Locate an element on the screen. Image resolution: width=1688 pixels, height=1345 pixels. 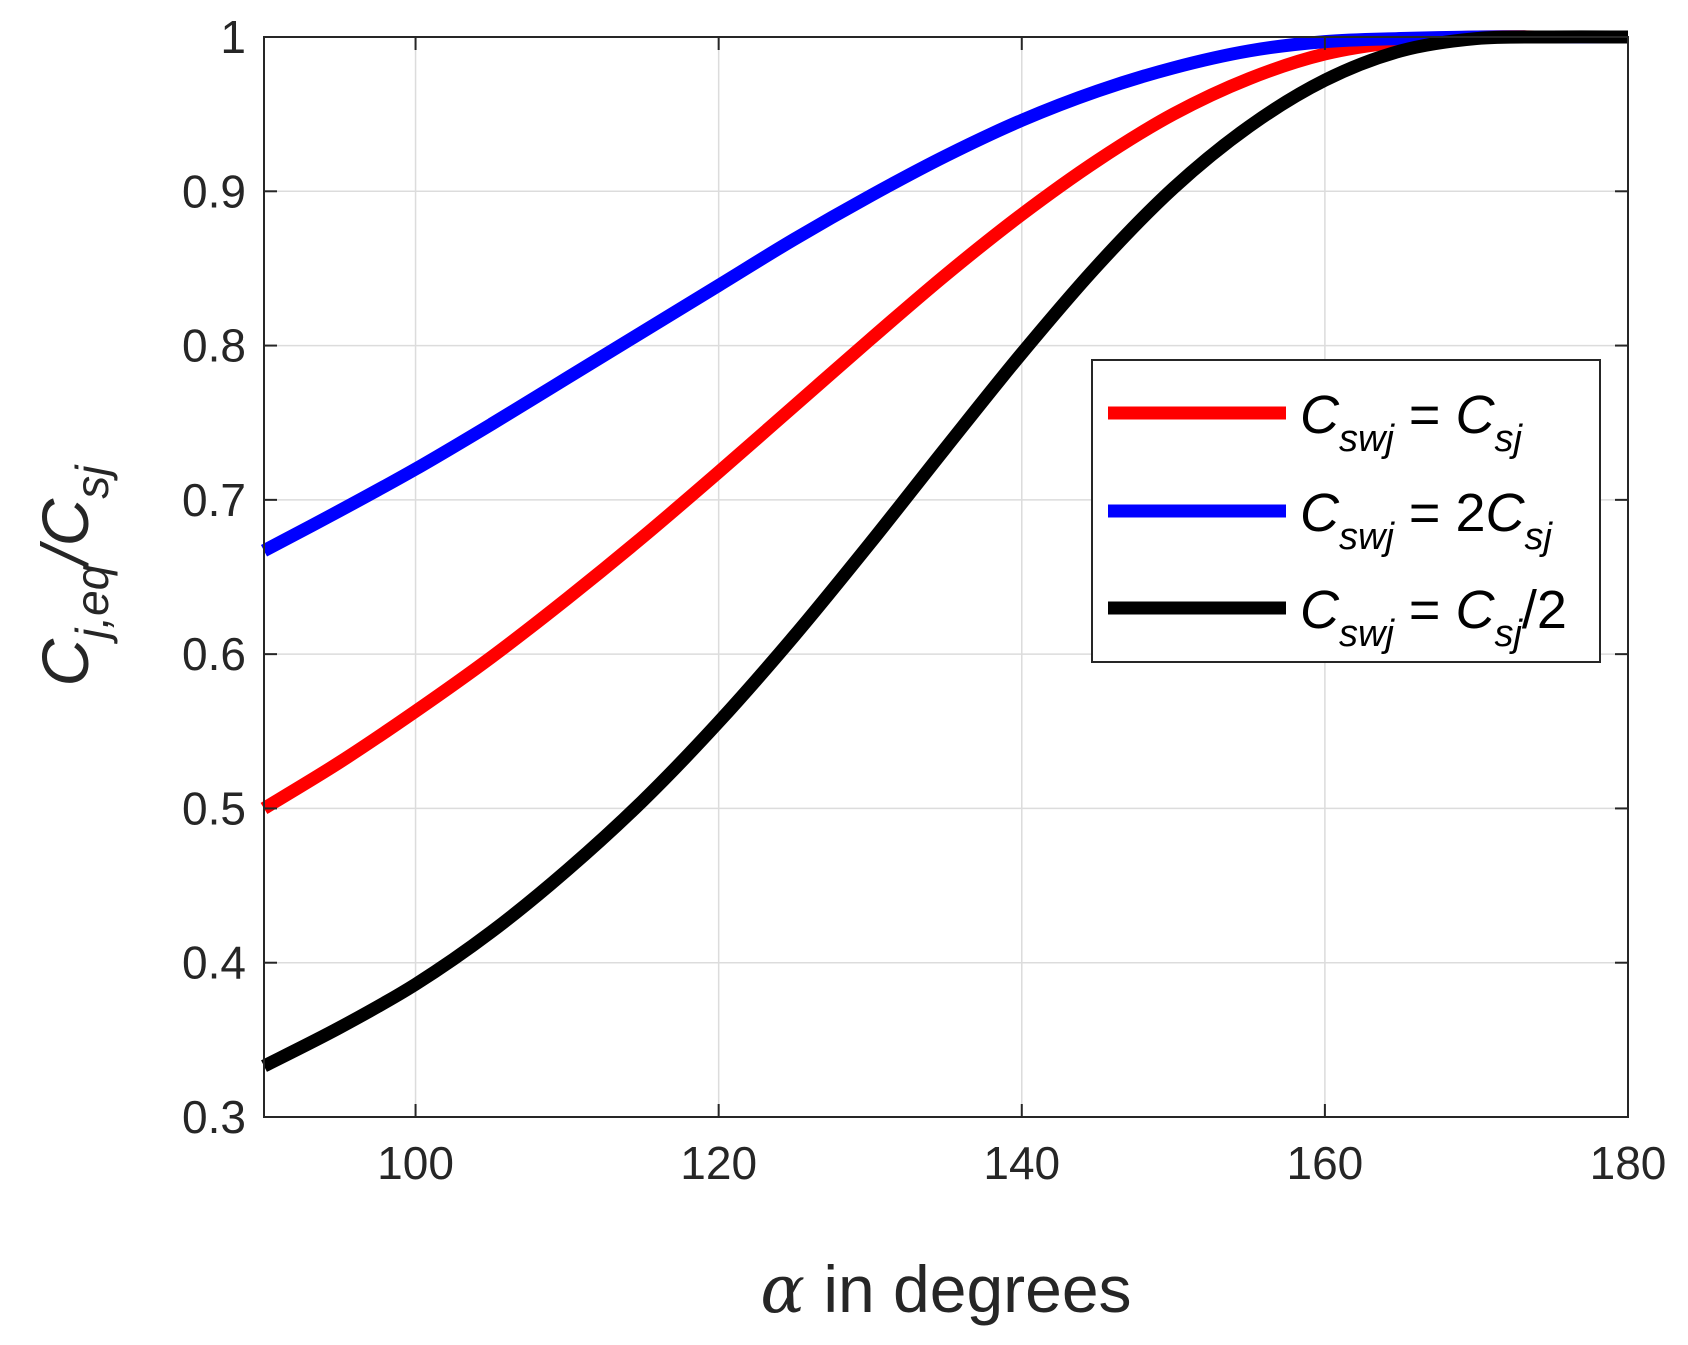
x-tick-label: 180 is located at coordinates (1628, 1163).